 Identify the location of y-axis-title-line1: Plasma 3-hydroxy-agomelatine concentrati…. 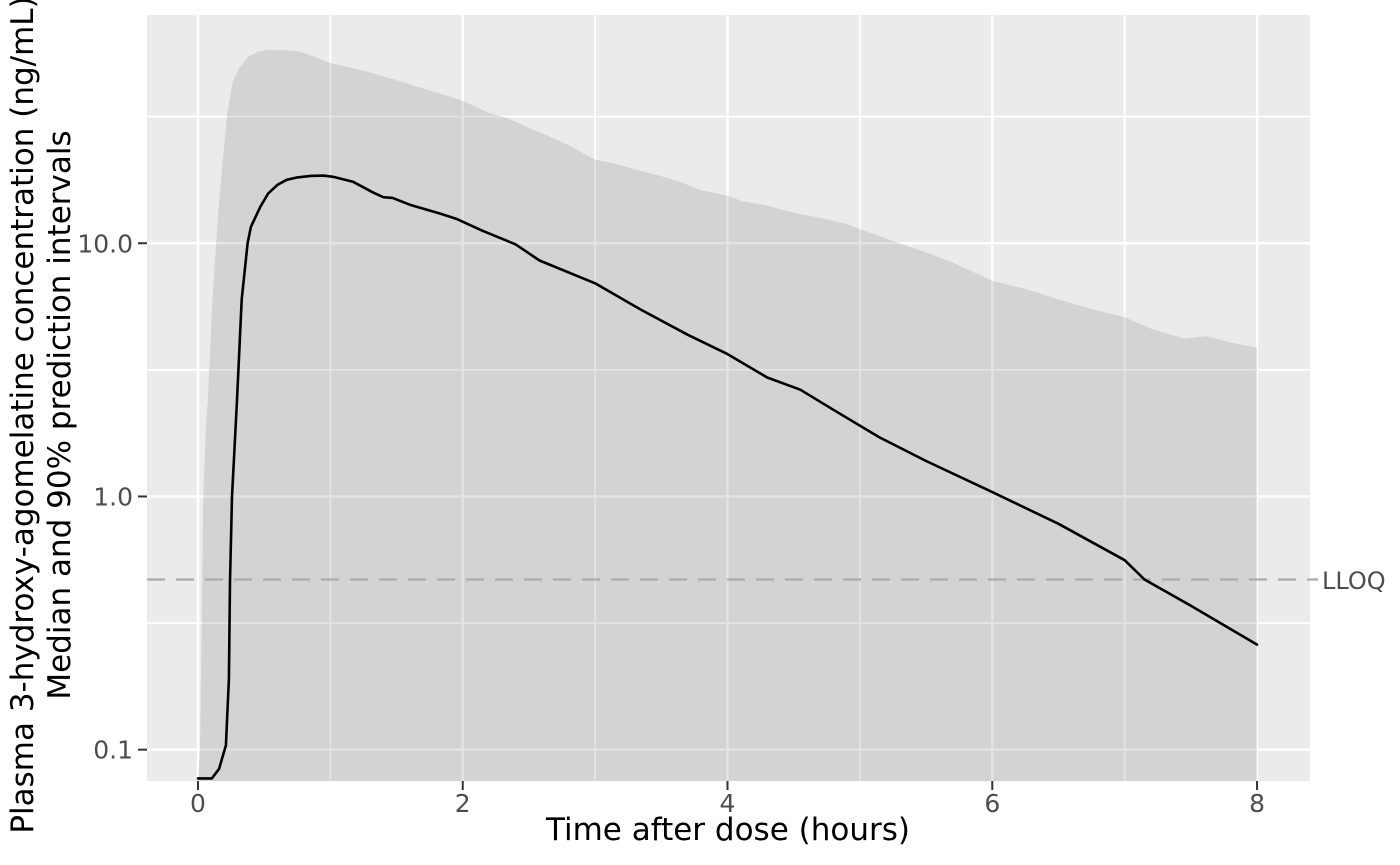
(23, 417).